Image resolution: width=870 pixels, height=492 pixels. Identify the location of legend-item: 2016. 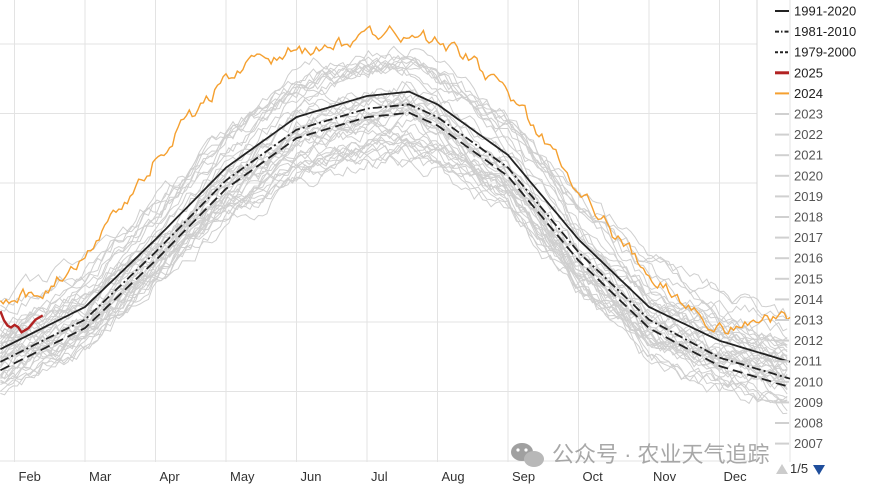
(799, 258).